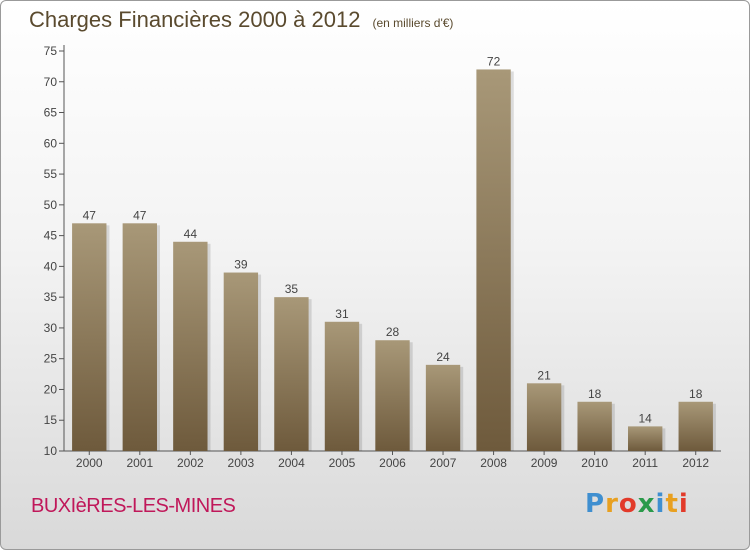 The width and height of the screenshot is (750, 550). I want to click on y-tick-label: 75, so click(51, 51).